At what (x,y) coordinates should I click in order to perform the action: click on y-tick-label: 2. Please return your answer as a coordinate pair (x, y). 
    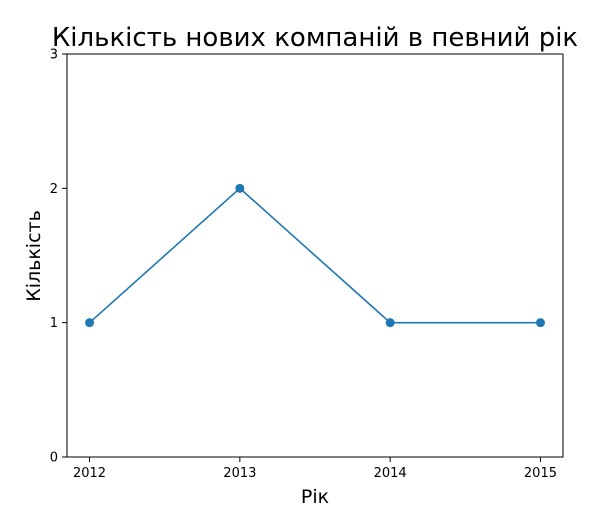
    Looking at the image, I should click on (54, 189).